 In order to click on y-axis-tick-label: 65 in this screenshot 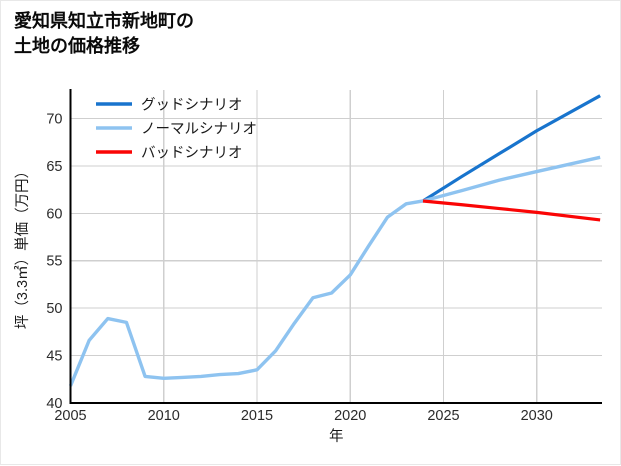, I will do `click(54, 167)`.